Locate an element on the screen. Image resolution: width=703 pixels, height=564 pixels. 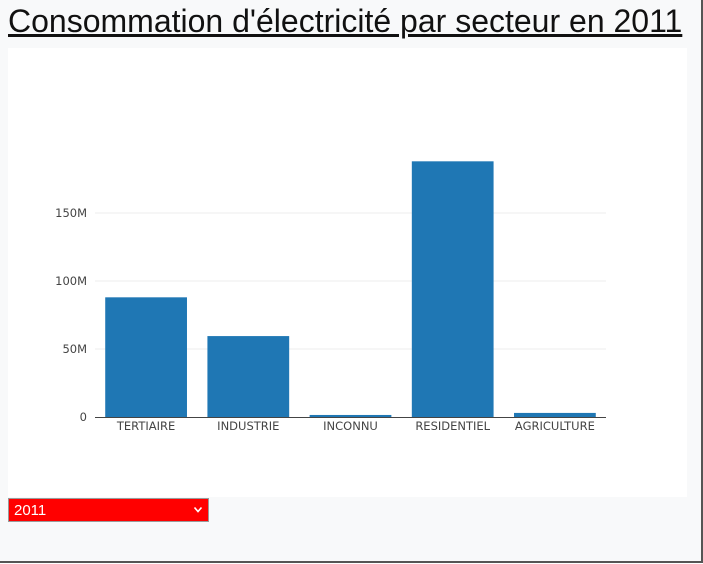
x-category-label: TERTIAIRE is located at coordinates (145, 426).